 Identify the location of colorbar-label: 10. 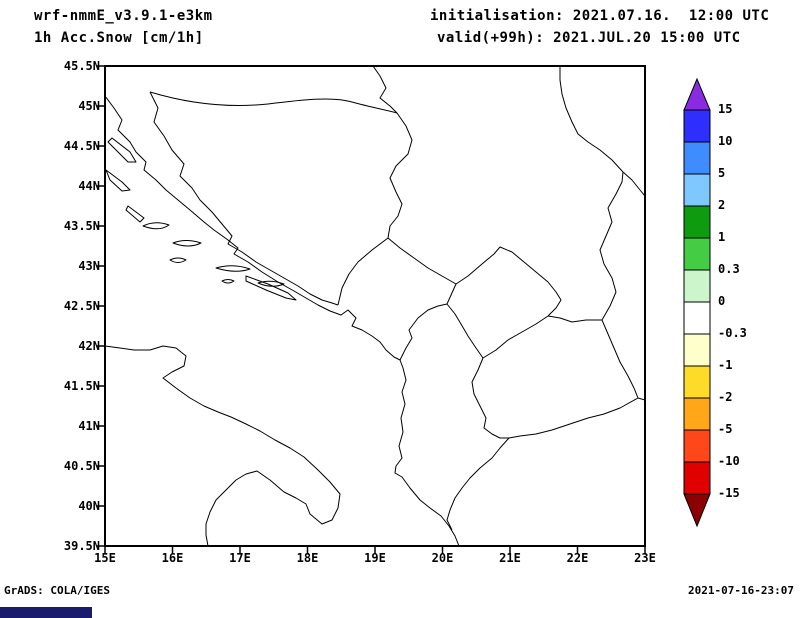
(725, 141).